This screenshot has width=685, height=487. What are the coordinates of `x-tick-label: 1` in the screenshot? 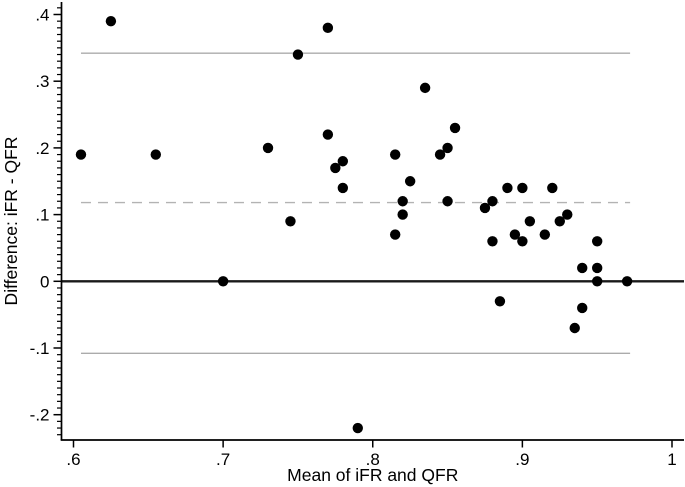 It's located at (671, 459).